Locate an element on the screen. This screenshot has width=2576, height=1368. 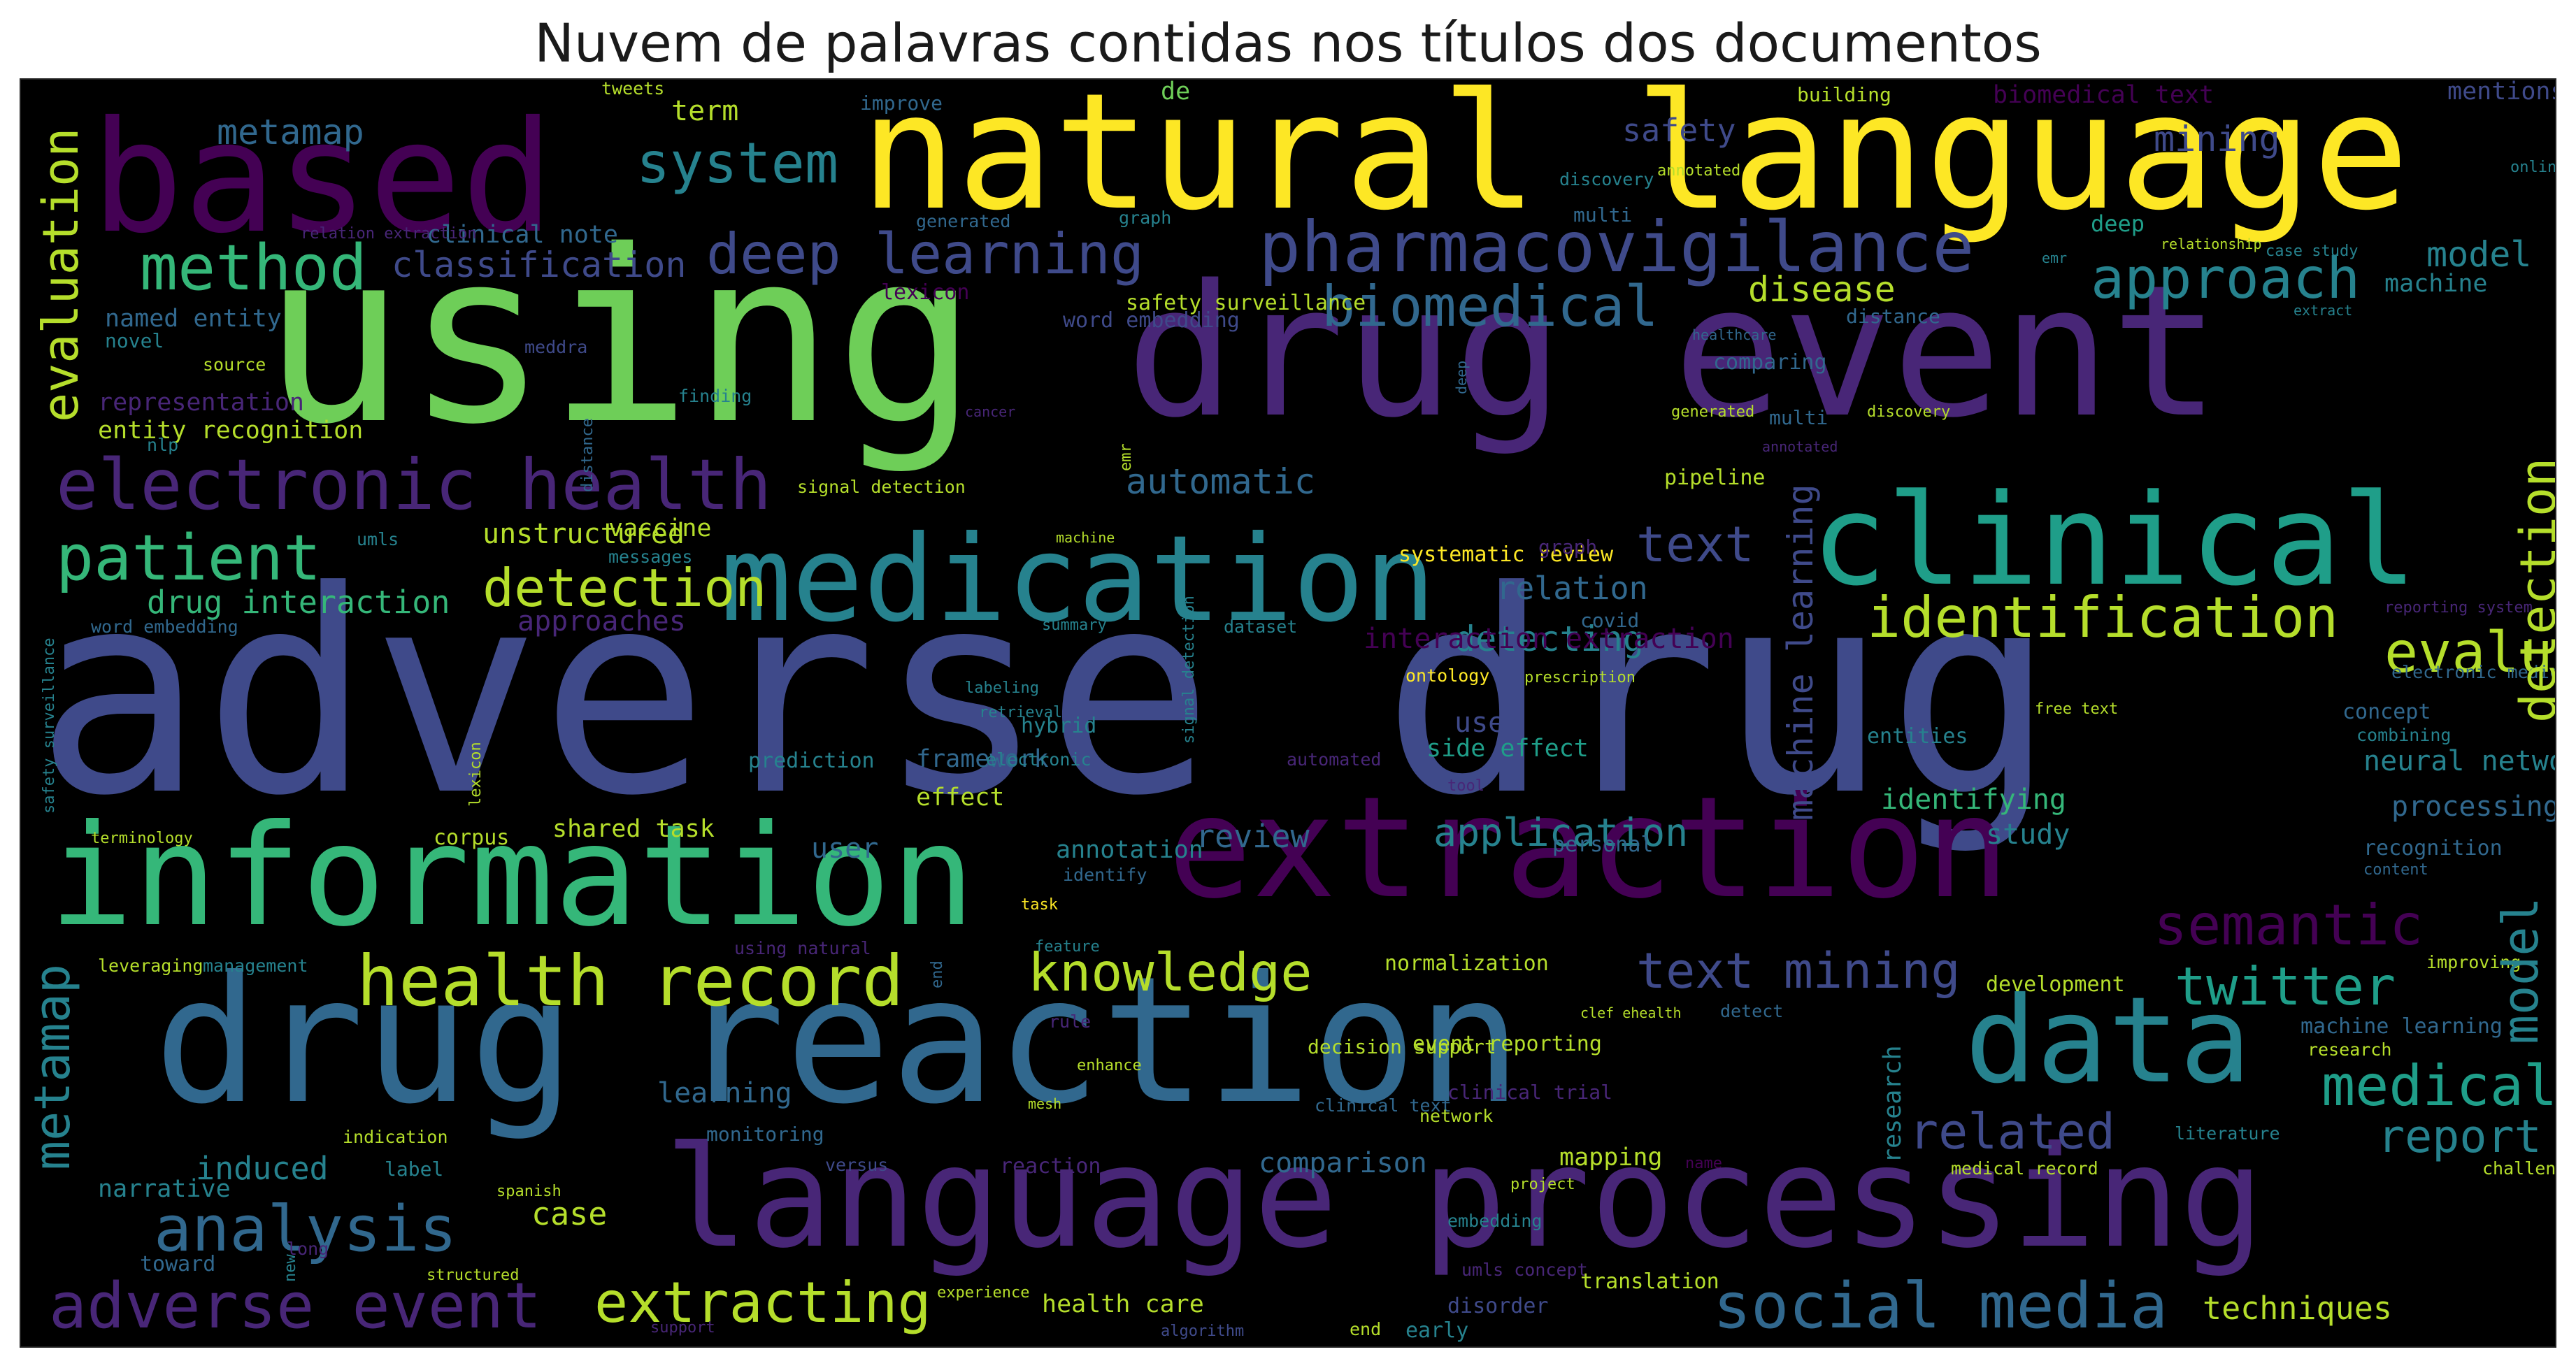
word-annotation: side effect is located at coordinates (1507, 749).